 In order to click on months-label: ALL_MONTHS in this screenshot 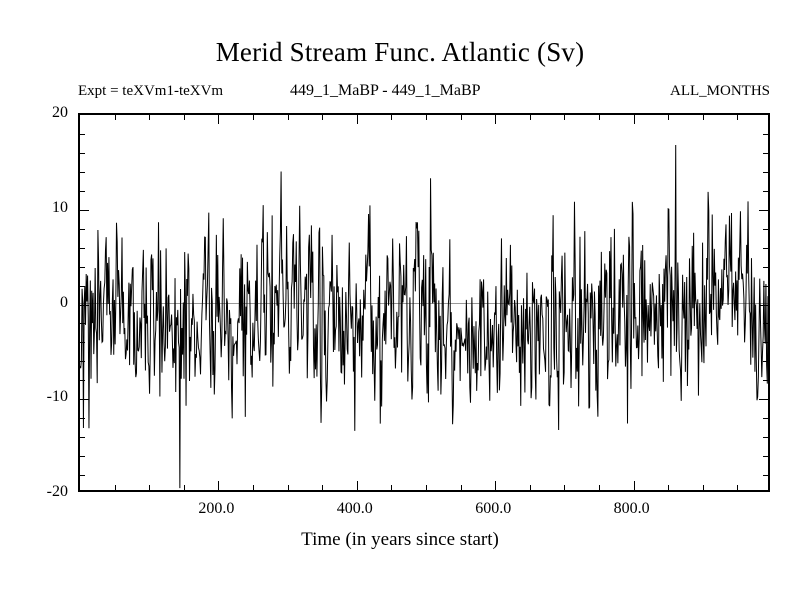, I will do `click(720, 91)`.